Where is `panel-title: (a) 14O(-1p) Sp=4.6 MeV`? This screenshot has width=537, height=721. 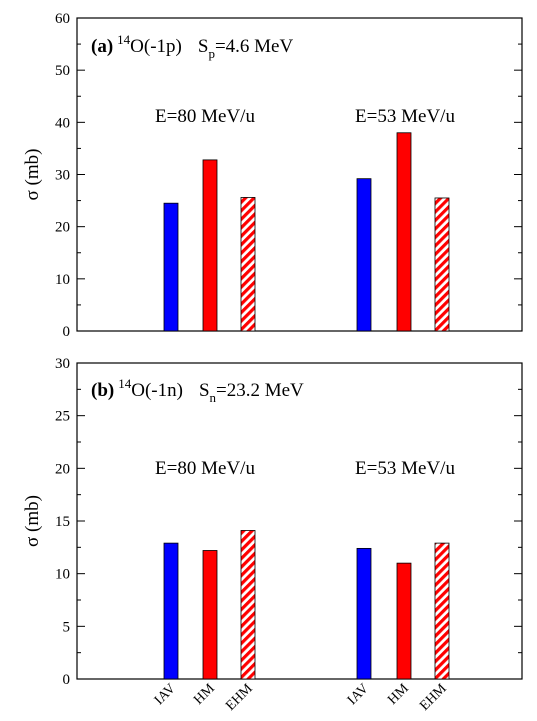
panel-title: (a) 14O(-1p) Sp=4.6 MeV is located at coordinates (192, 46).